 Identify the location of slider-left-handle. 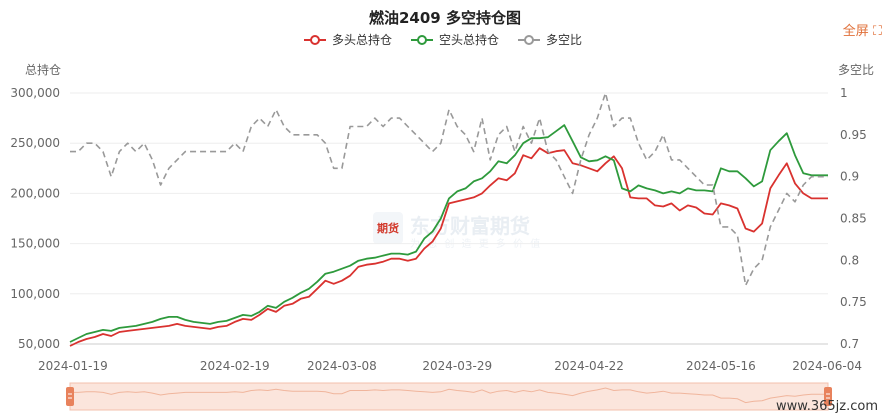
(70, 396).